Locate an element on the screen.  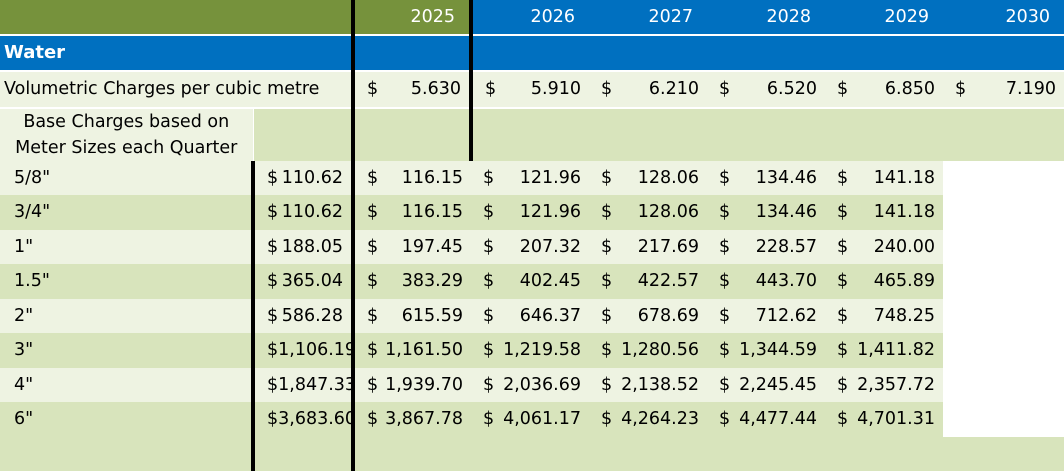
year-header-2028: 2028 is located at coordinates (766, 17).